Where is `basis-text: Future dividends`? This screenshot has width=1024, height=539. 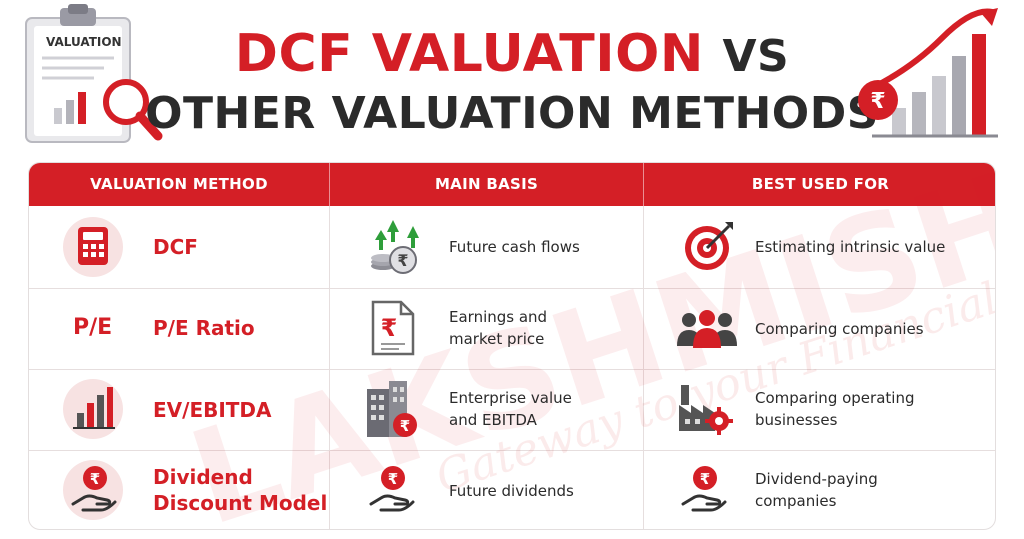
basis-text: Future dividends is located at coordinates (511, 491).